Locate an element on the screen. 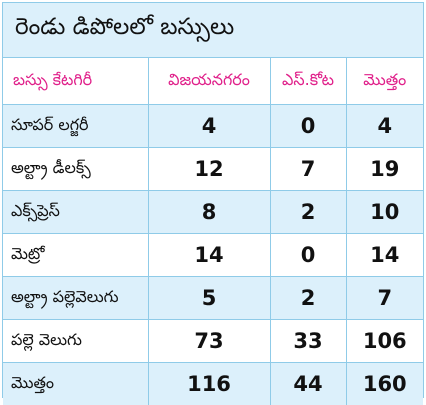 The height and width of the screenshot is (405, 426). header-category: బస్సు కేటగిరీ is located at coordinates (75, 81).